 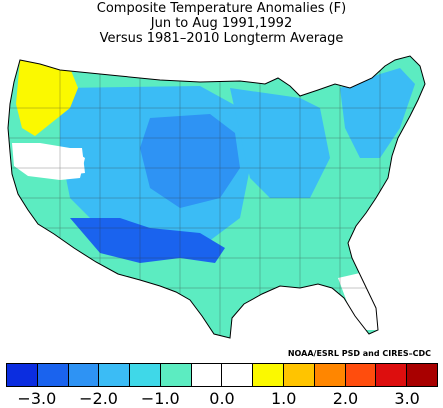 What do you see at coordinates (222, 398) in the screenshot?
I see `scale-tick-label: 0.0` at bounding box center [222, 398].